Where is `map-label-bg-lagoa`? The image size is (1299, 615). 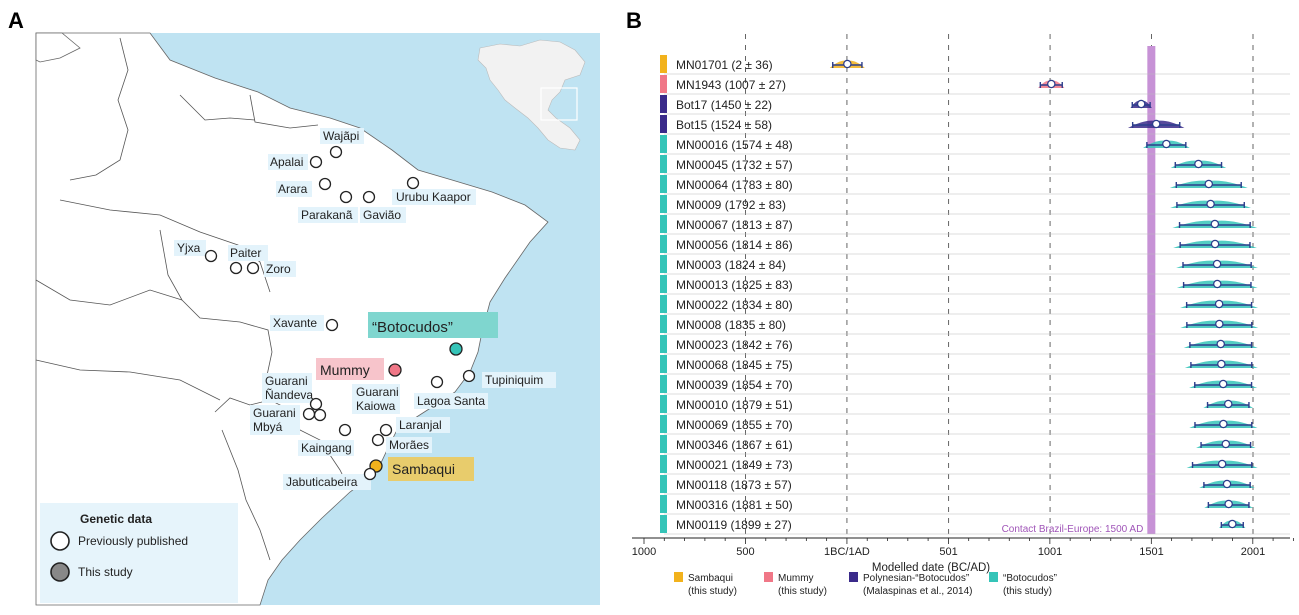 map-label-bg-lagoa is located at coordinates (451, 401).